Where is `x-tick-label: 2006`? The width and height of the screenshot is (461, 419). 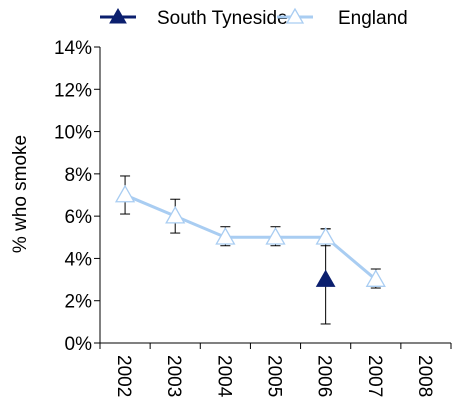 x-tick-label: 2006 is located at coordinates (324, 376).